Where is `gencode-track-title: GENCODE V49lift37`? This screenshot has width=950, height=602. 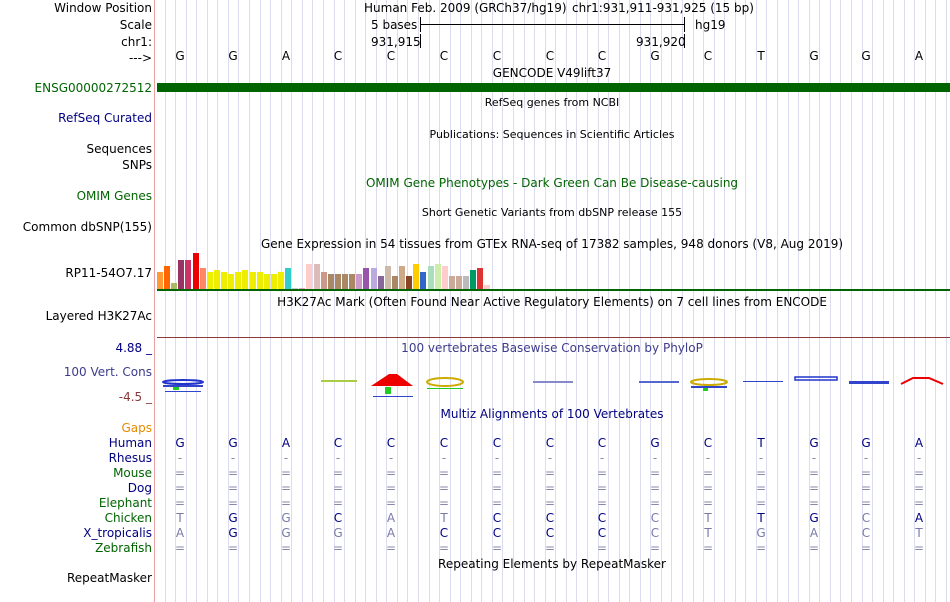 gencode-track-title: GENCODE V49lift37 is located at coordinates (552, 73).